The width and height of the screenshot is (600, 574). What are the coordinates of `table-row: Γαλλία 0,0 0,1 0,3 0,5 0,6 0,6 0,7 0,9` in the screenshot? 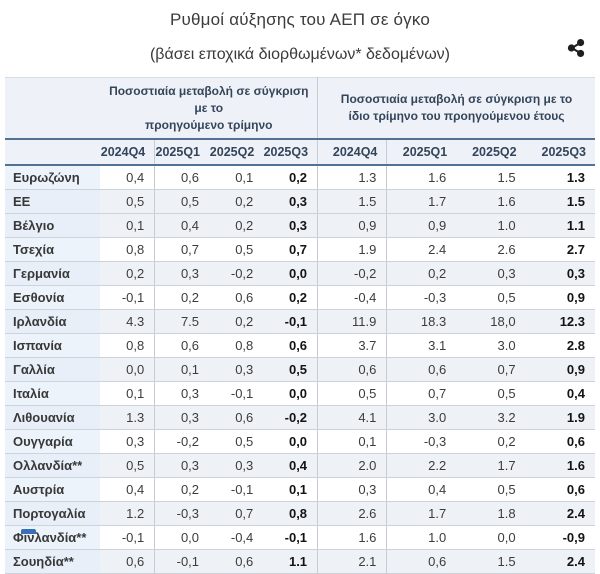 It's located at (300, 370).